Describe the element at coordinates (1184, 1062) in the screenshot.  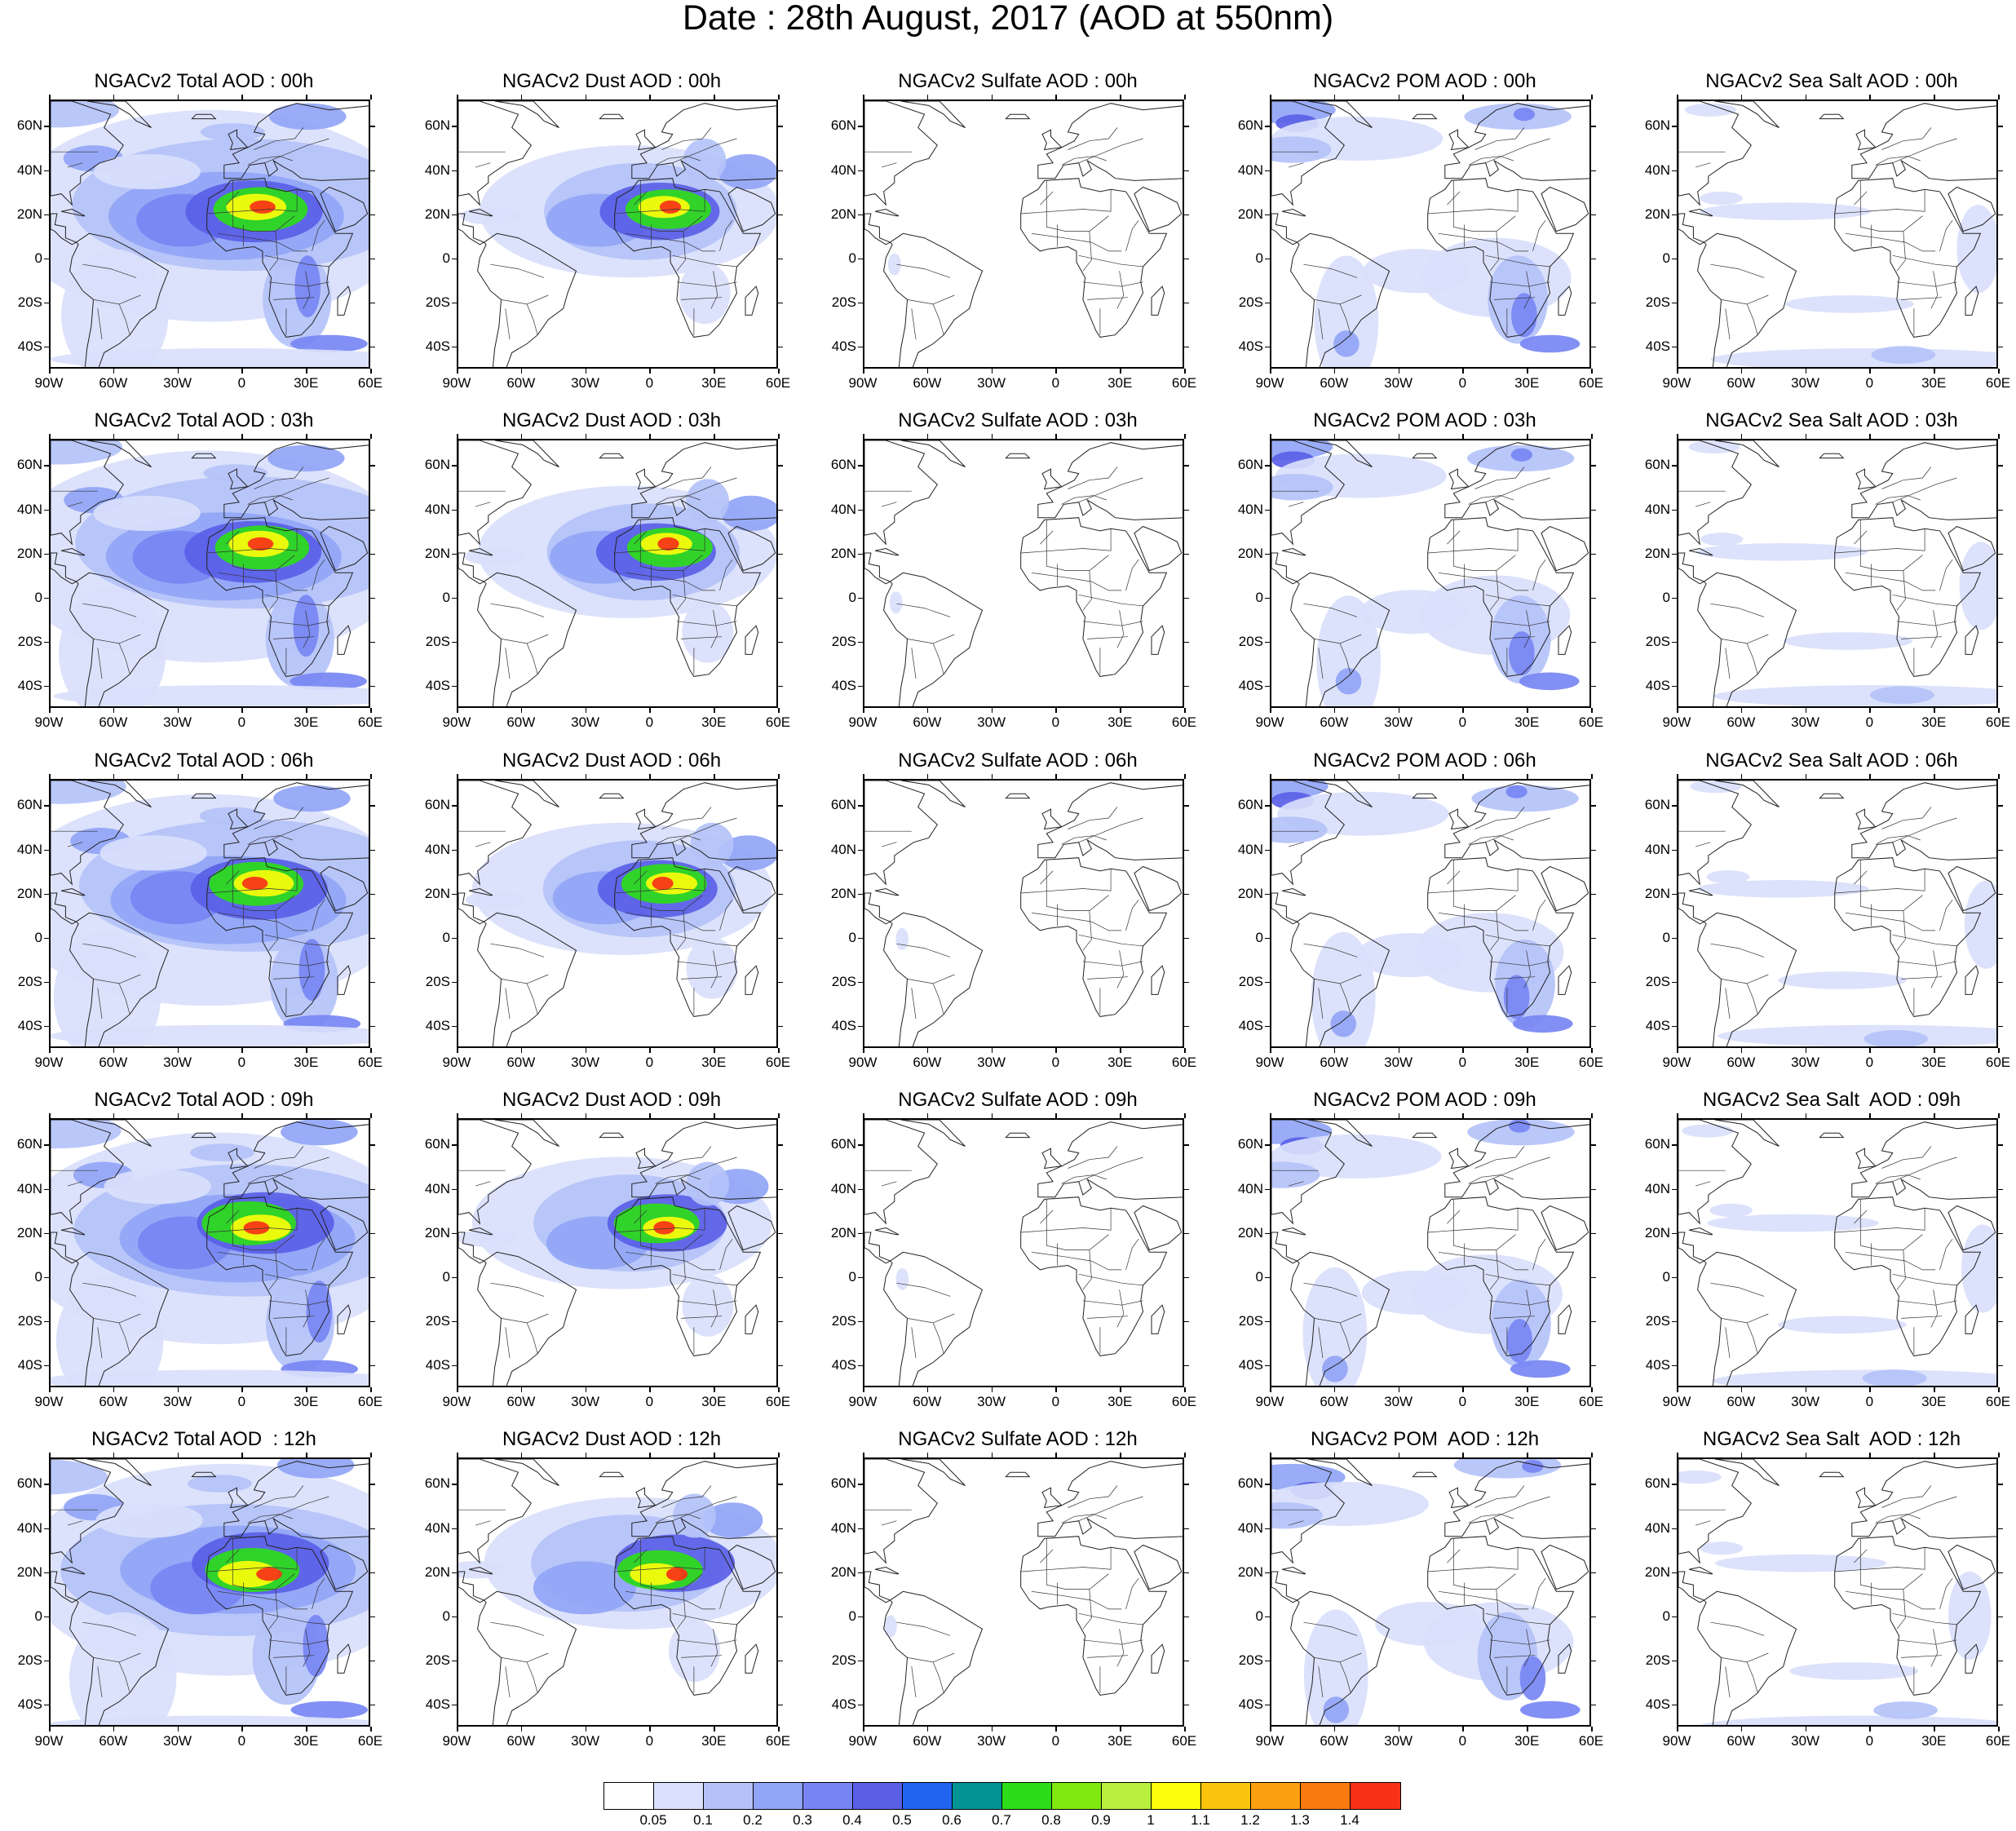
I see `lon-tick-label: 60E` at that location.